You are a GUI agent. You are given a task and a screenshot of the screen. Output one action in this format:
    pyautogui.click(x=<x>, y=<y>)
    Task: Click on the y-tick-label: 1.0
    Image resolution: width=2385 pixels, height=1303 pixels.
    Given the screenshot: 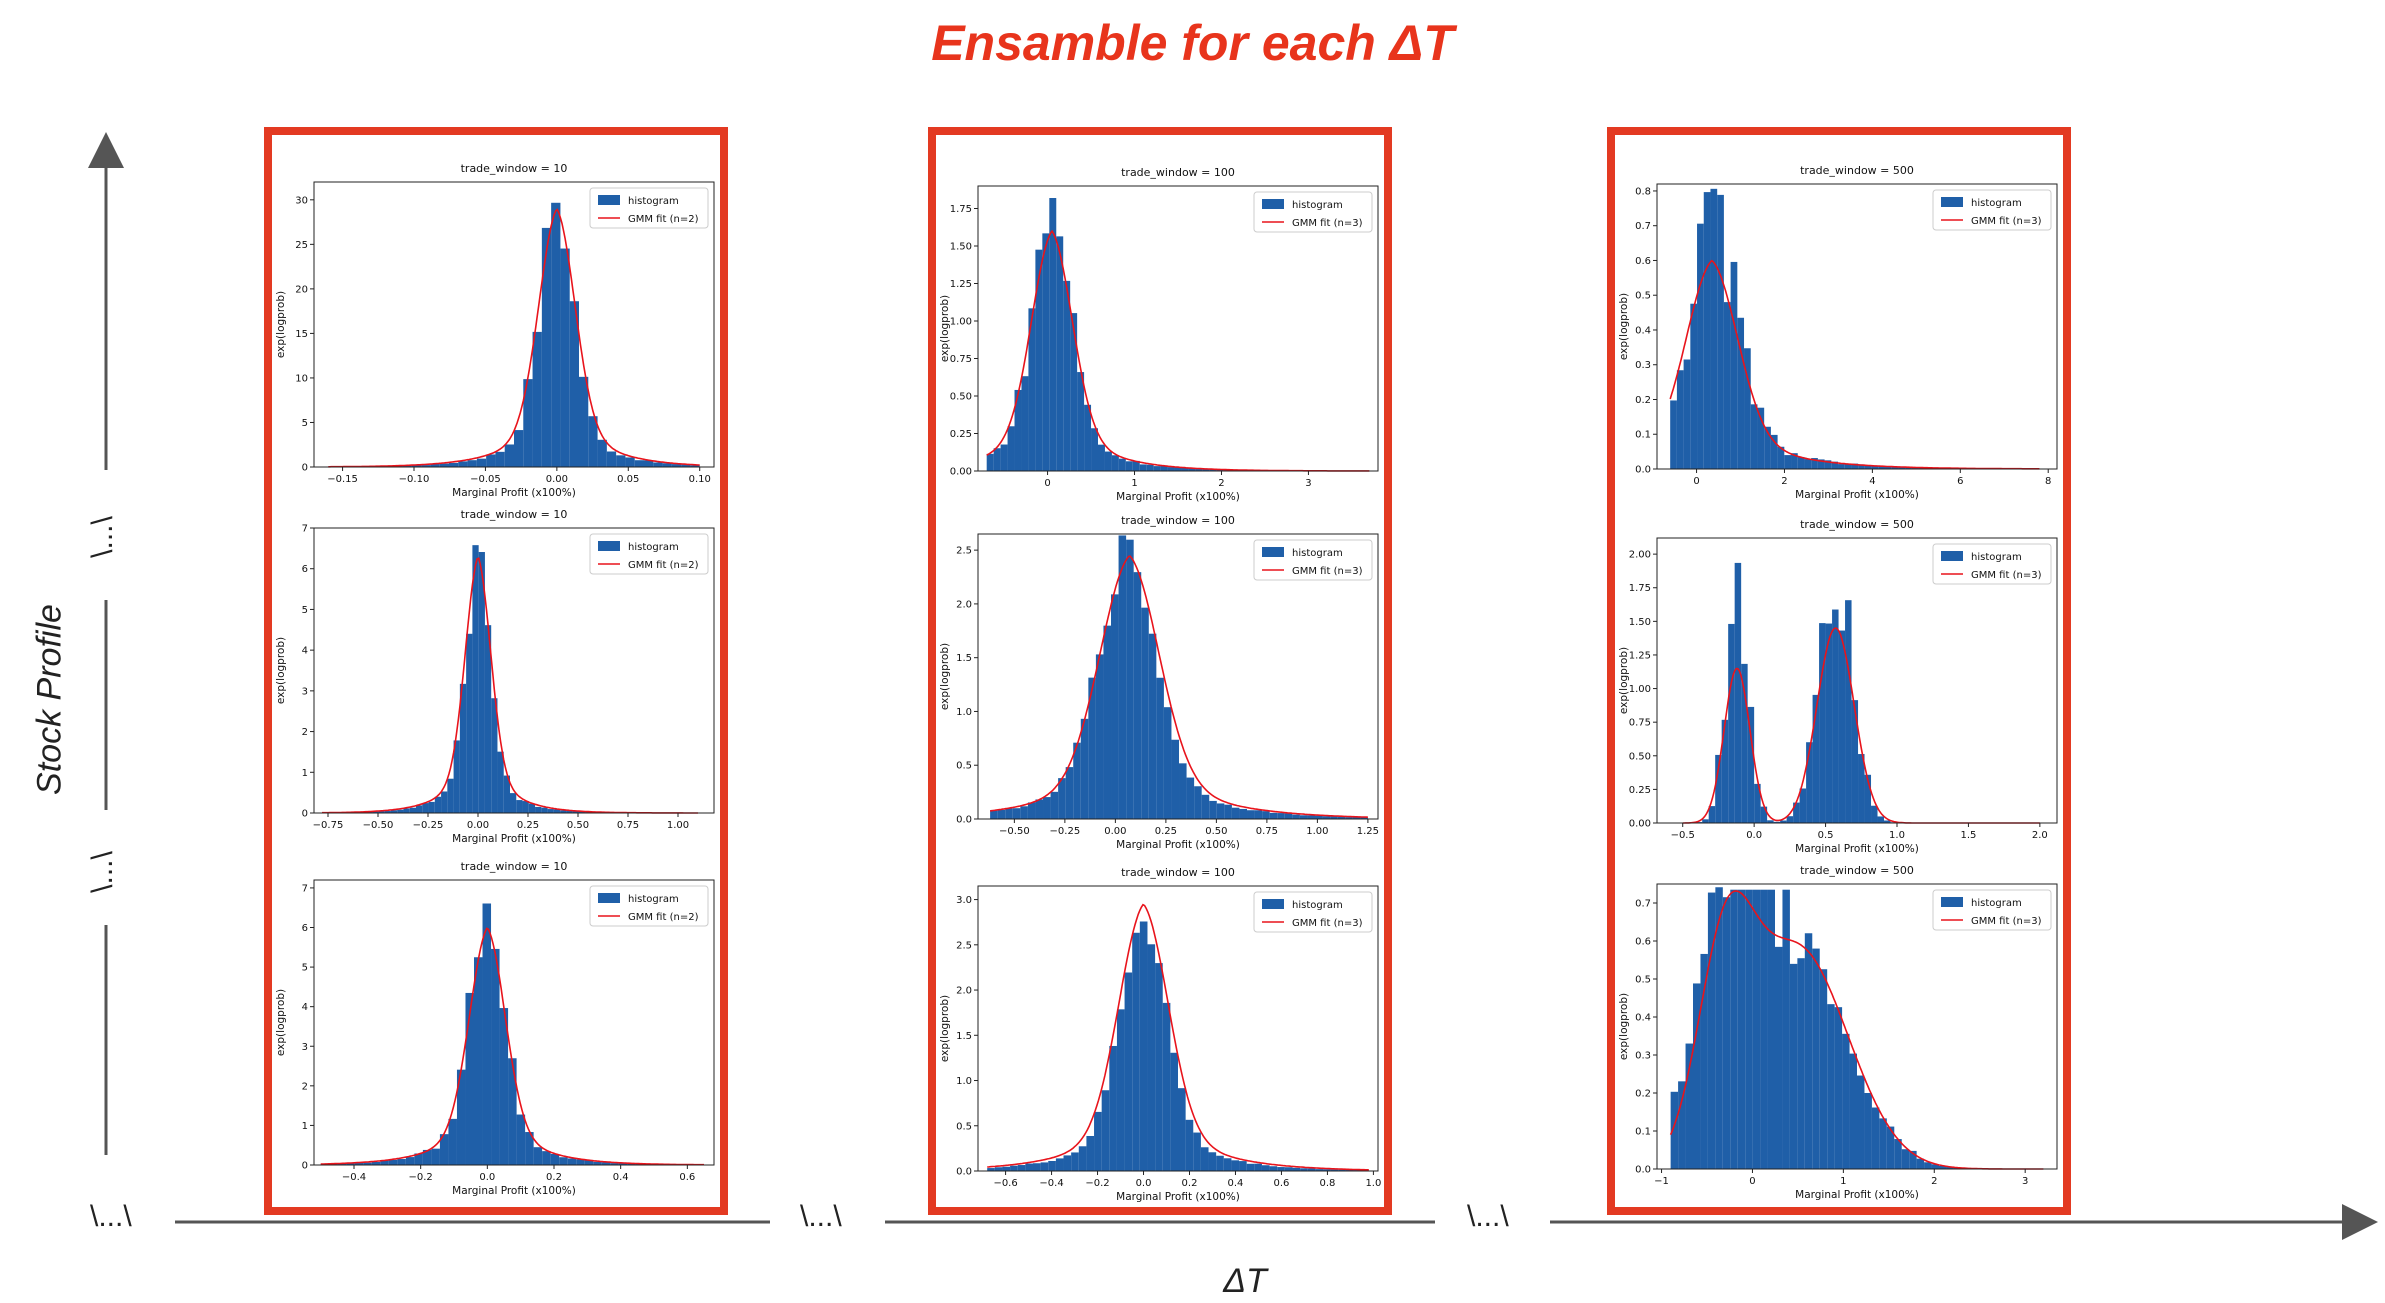 What is the action you would take?
    pyautogui.click(x=964, y=1081)
    